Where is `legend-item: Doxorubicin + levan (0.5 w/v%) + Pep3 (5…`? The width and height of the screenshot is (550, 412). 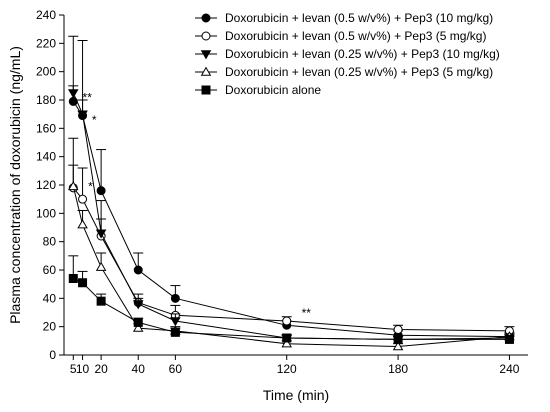
legend-item: Doxorubicin + levan (0.5 w/v%) + Pep3 (5… is located at coordinates (340, 36).